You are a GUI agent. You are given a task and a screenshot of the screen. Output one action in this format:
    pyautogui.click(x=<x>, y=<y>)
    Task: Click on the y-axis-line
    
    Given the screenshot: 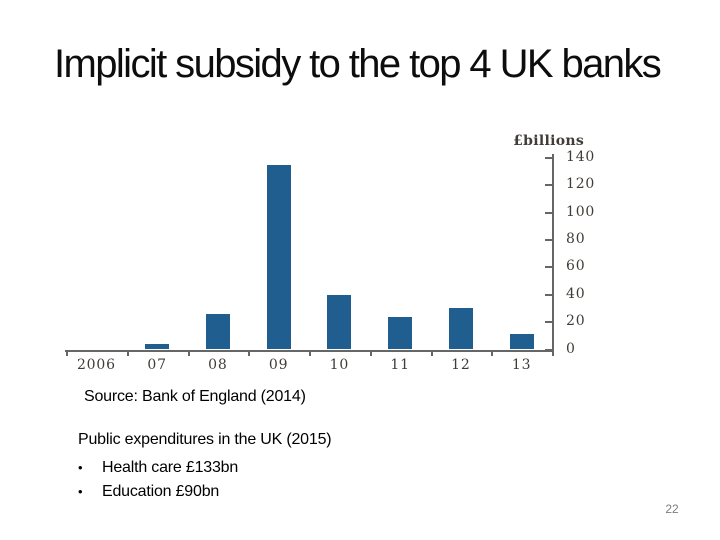 What is the action you would take?
    pyautogui.click(x=553, y=253)
    